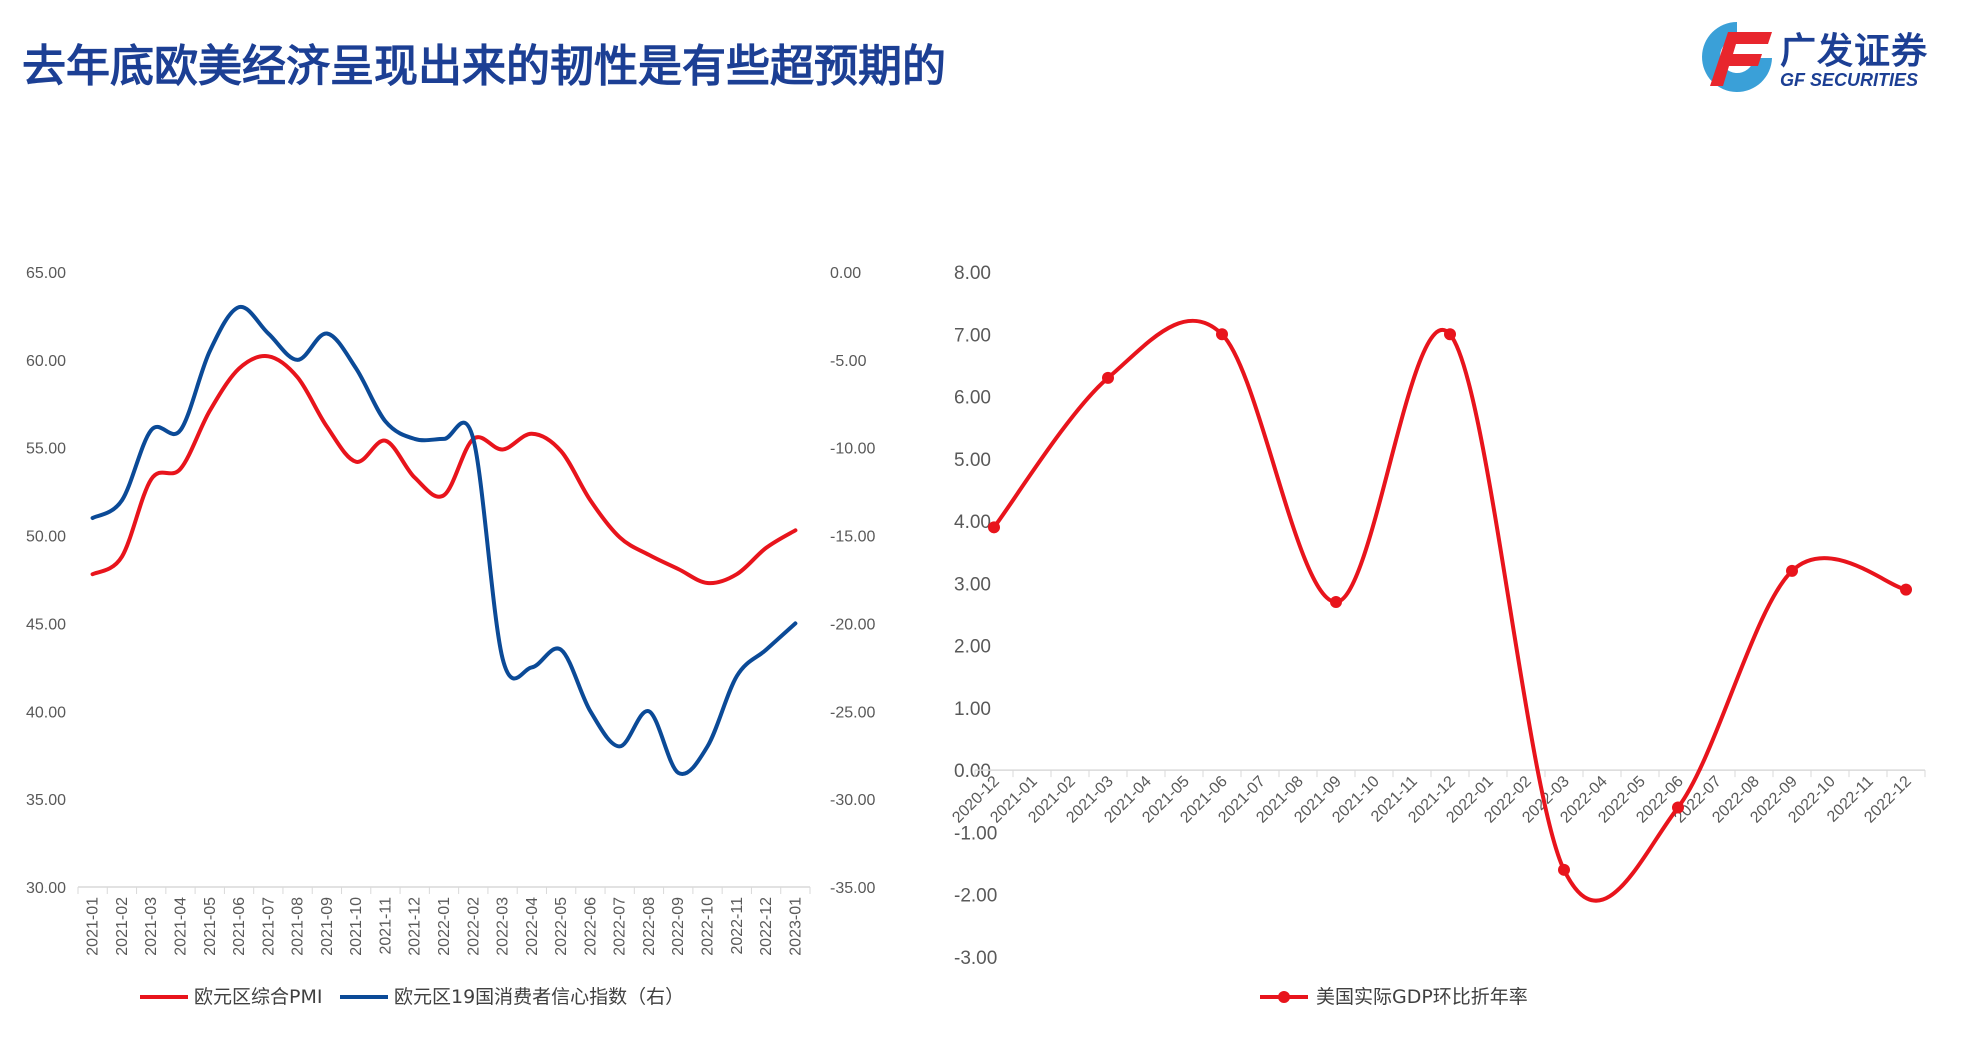 This screenshot has width=1964, height=1044. Describe the element at coordinates (975, 958) in the screenshot. I see `y-axis-tick: -3.00` at that location.